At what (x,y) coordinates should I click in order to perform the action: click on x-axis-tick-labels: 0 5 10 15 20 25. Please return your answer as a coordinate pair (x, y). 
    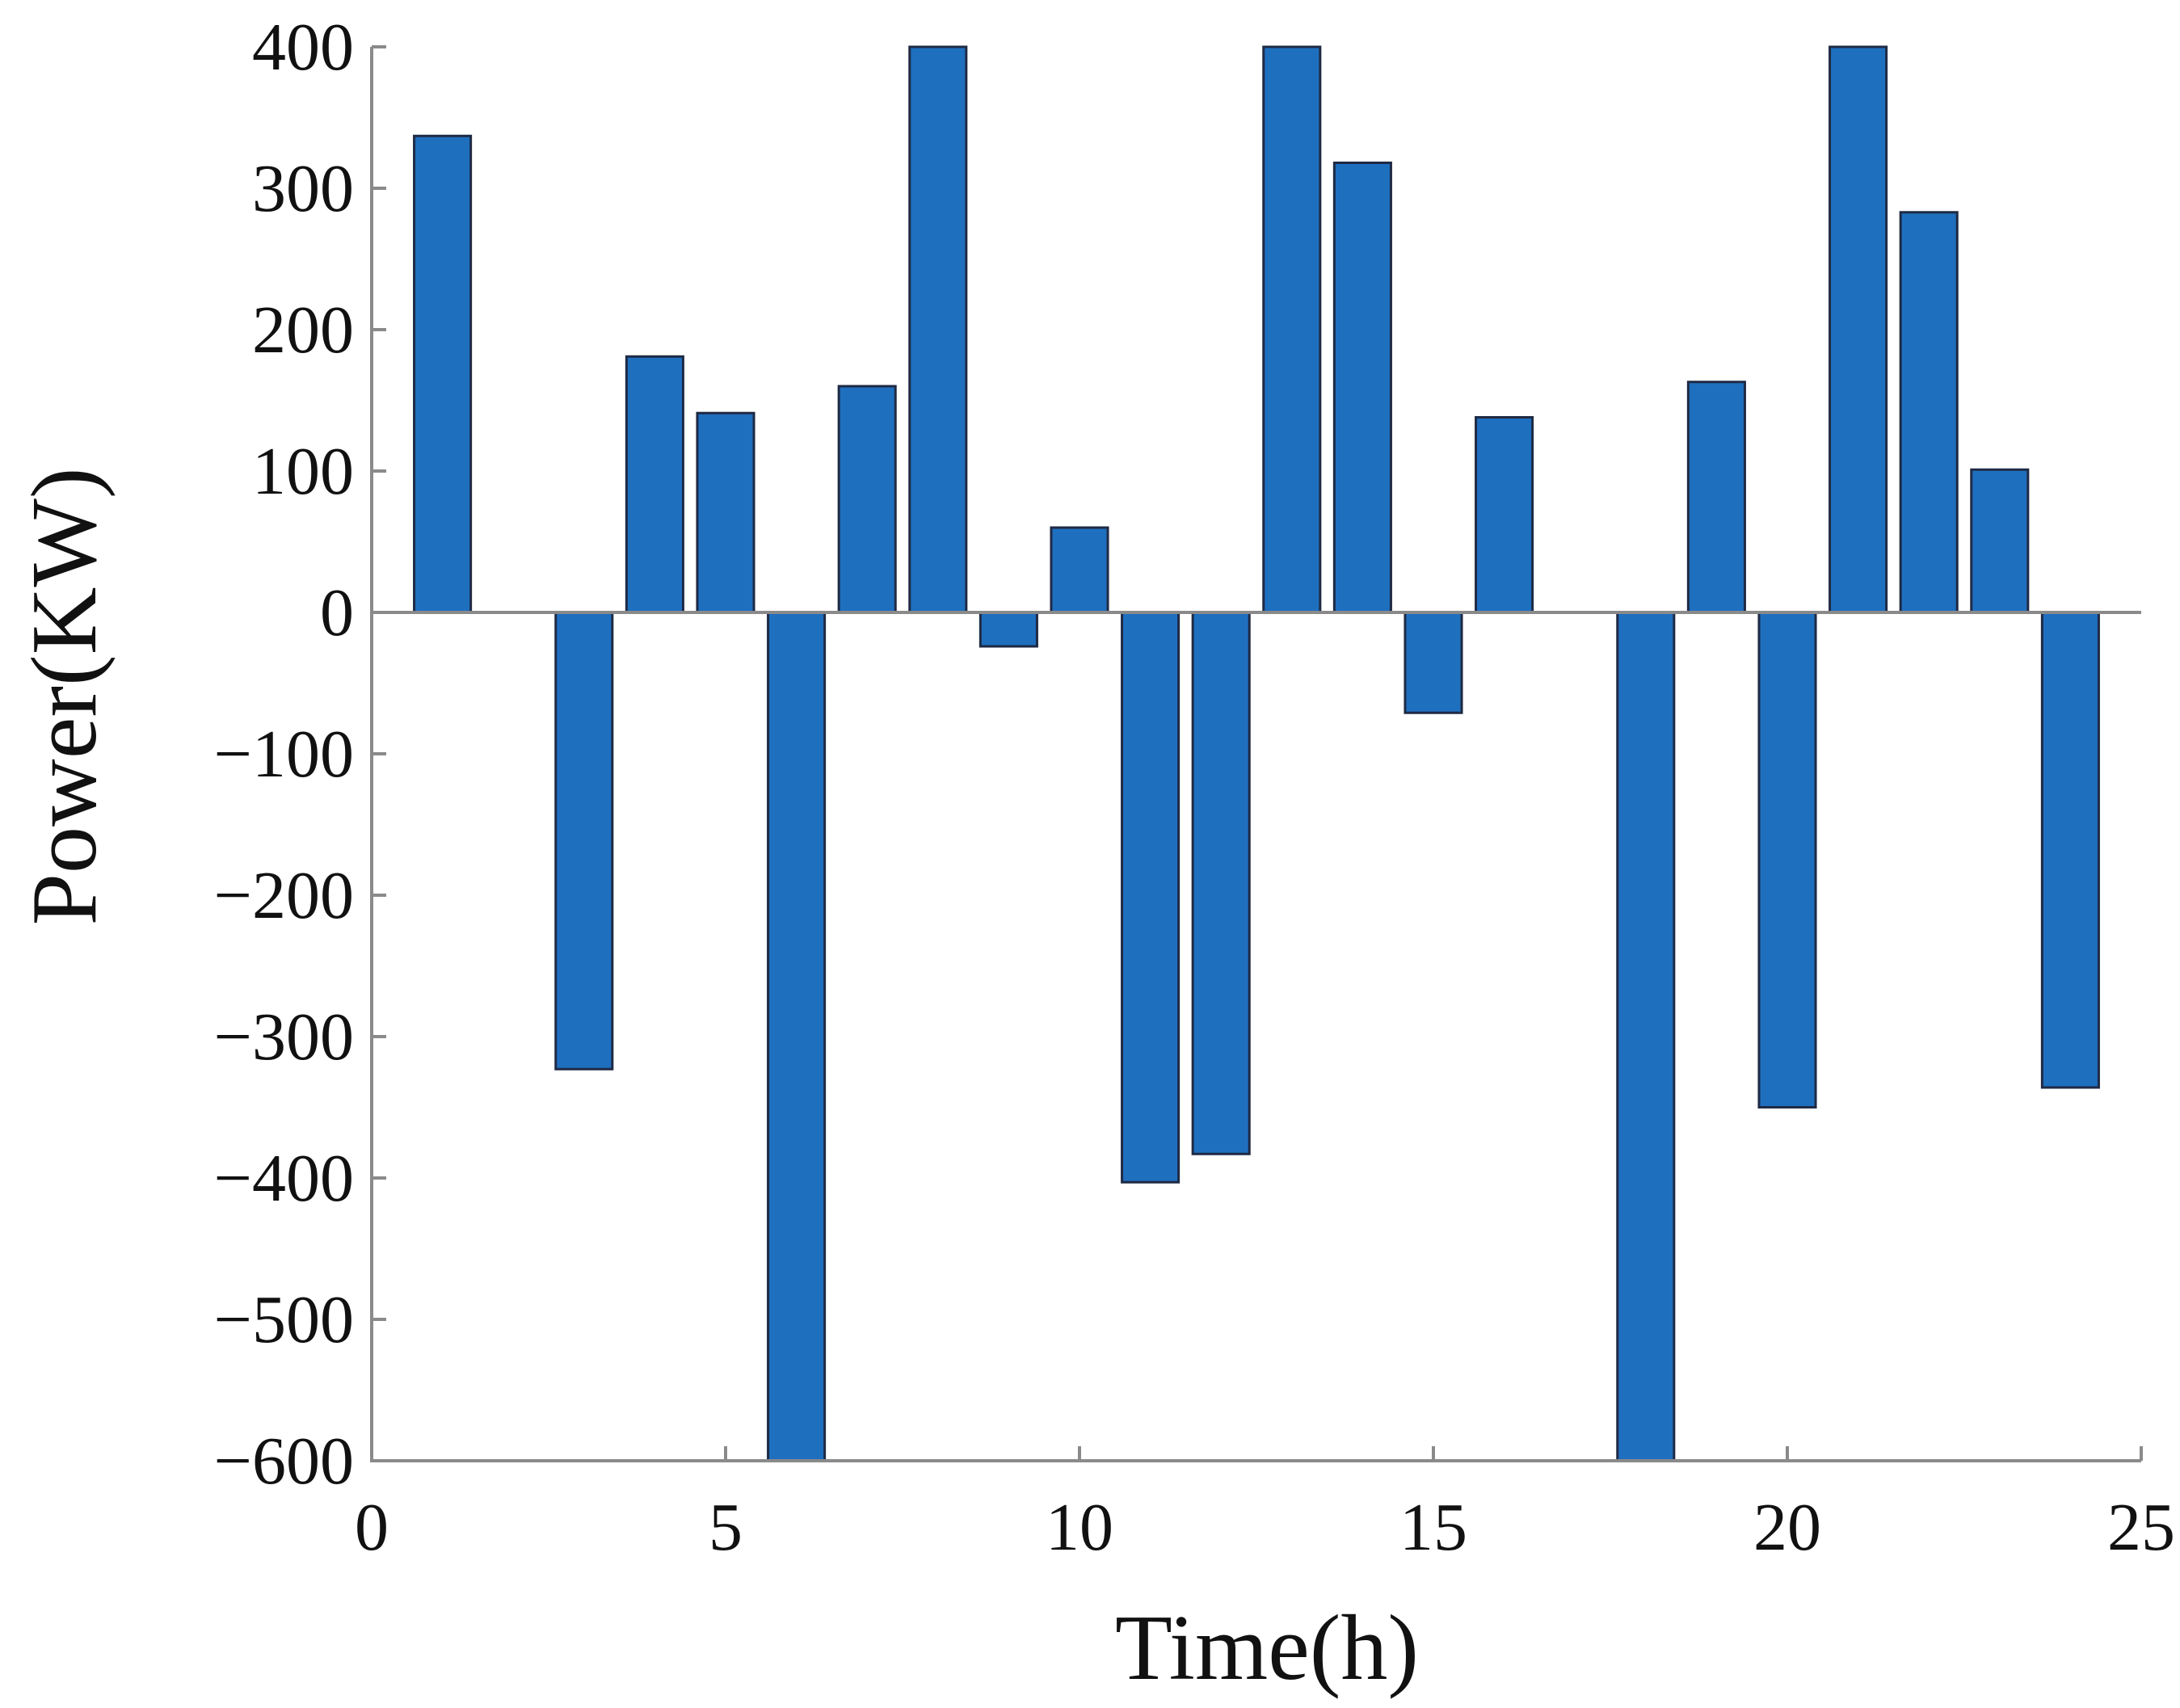
    Looking at the image, I should click on (1265, 1527).